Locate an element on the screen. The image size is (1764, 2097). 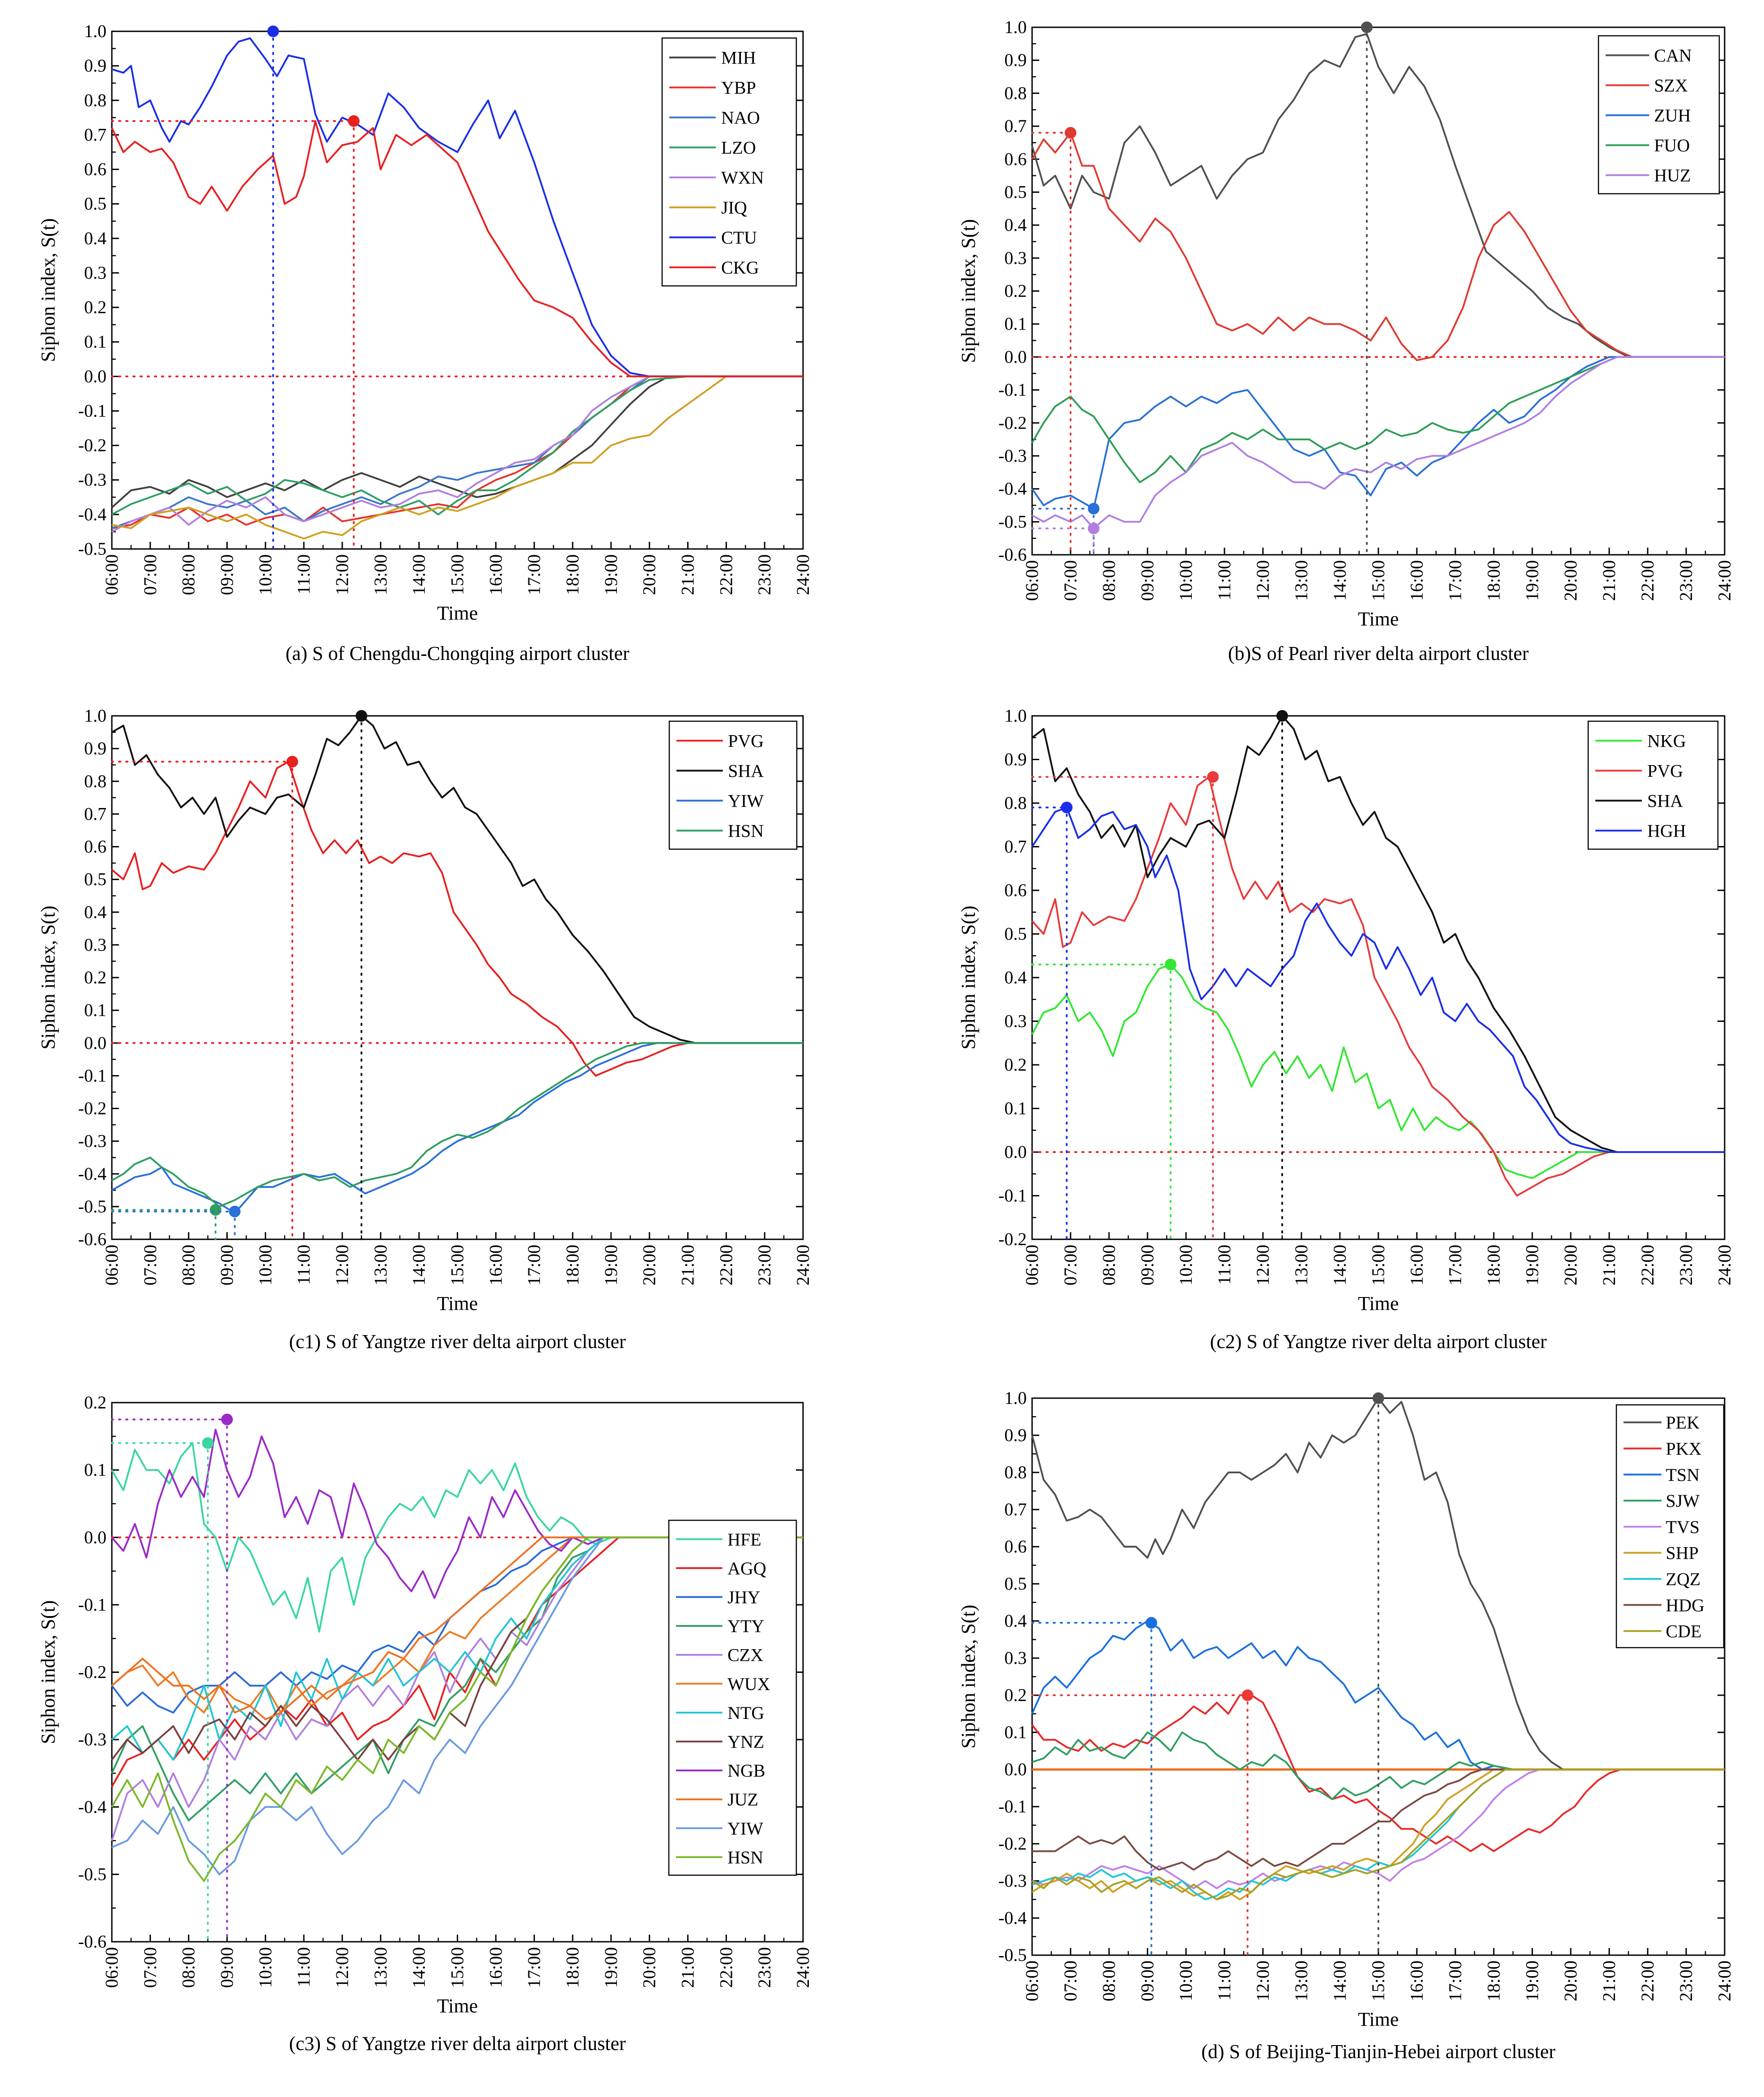
peak-marker-pkx is located at coordinates (1247, 1695).